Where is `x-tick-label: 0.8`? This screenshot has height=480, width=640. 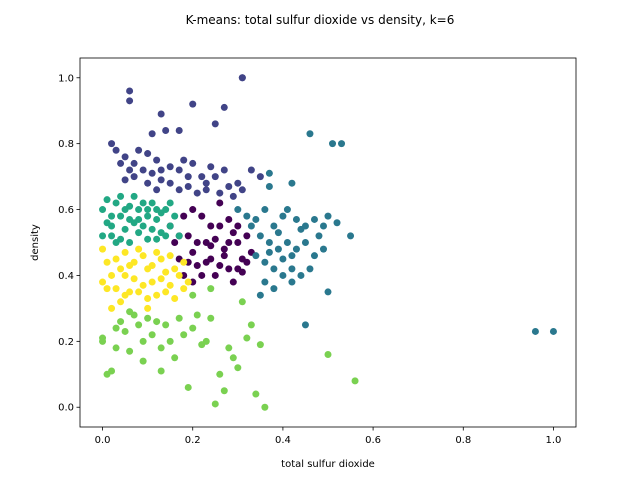
x-tick-label: 0.8 is located at coordinates (463, 440).